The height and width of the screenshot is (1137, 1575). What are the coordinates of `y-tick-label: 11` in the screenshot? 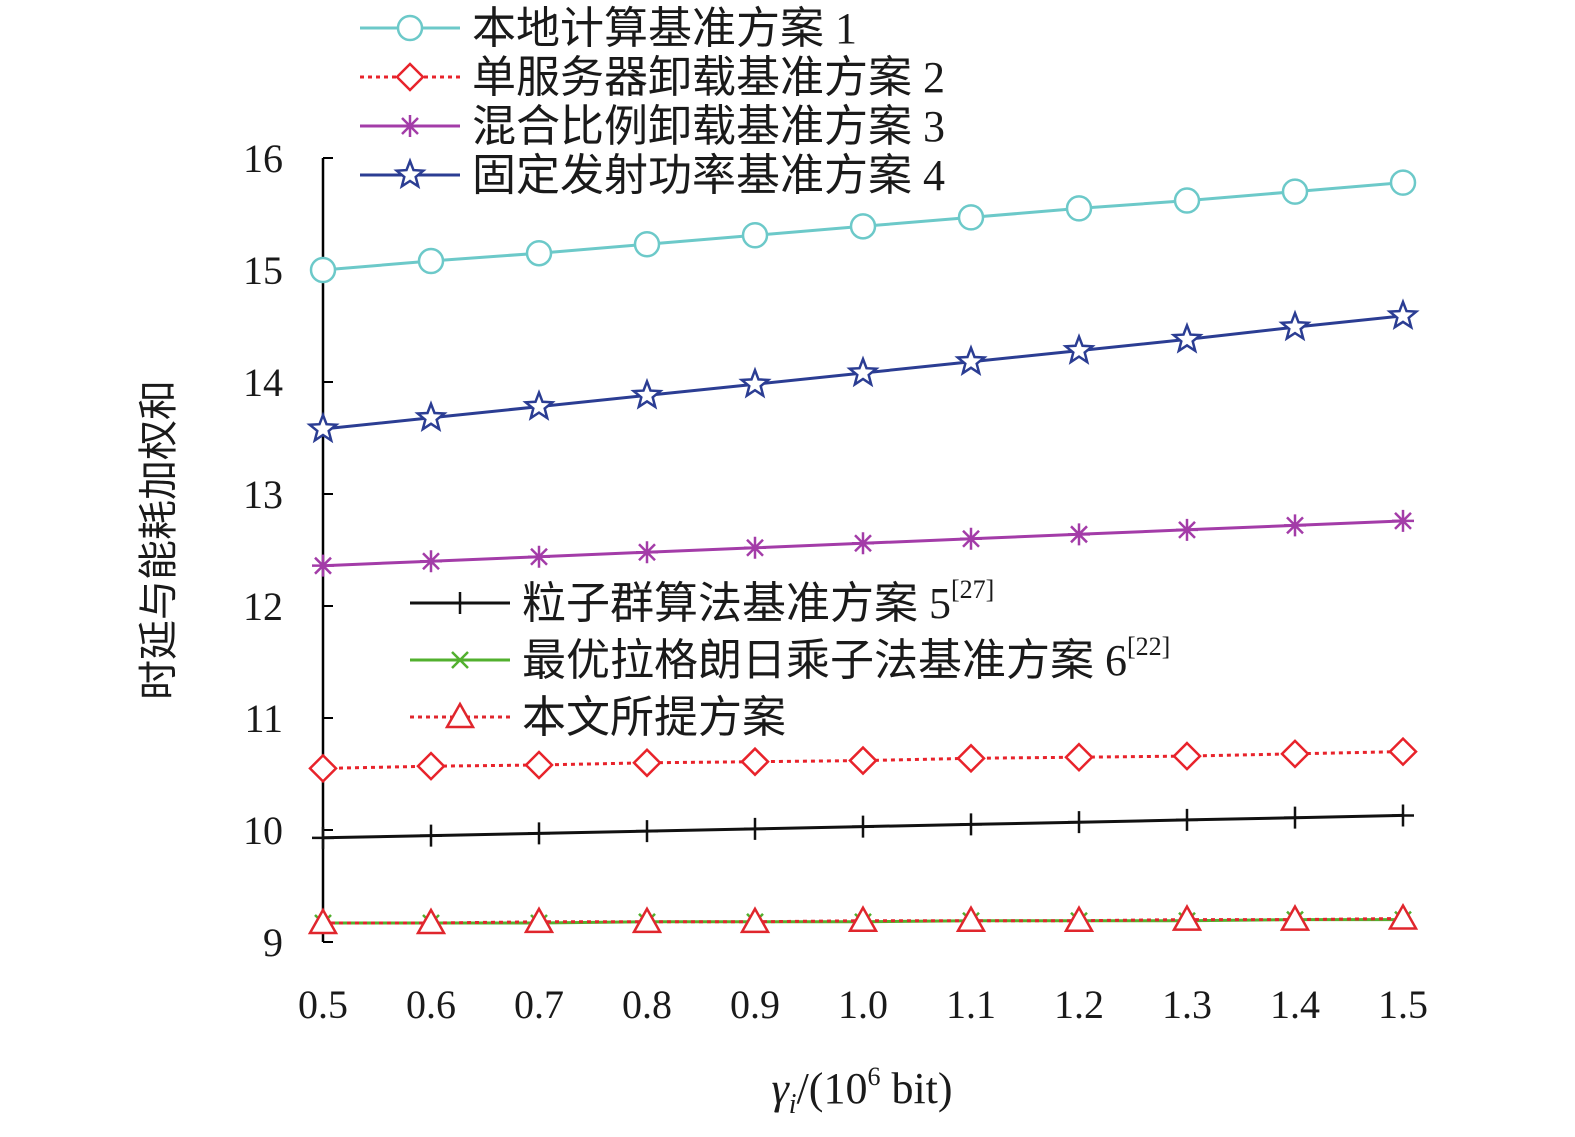 It's located at (263, 718).